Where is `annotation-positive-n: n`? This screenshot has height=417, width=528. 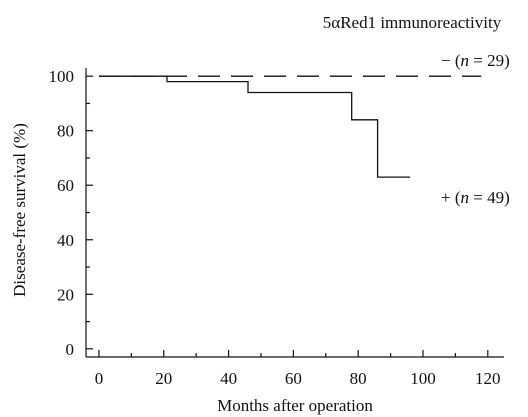
annotation-positive-n: n is located at coordinates (465, 197).